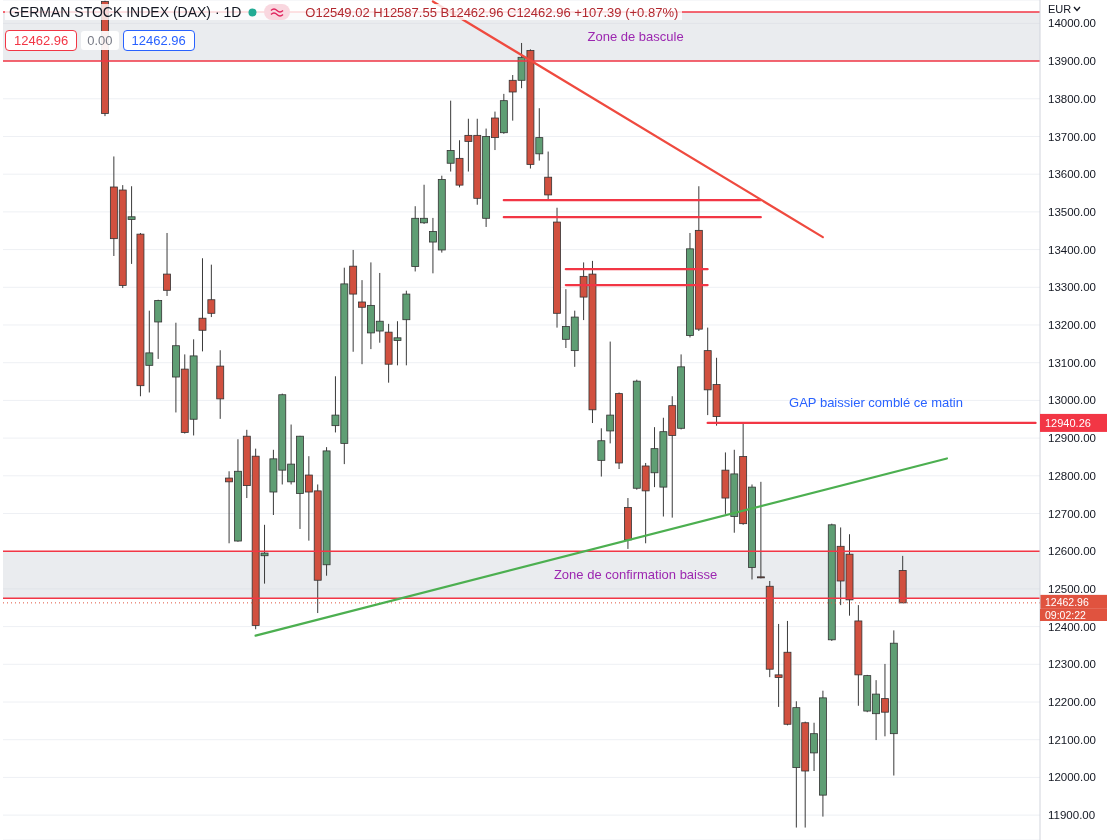 The height and width of the screenshot is (840, 1107). What do you see at coordinates (1072, 815) in the screenshot?
I see `y-tick-label: 11900.00` at bounding box center [1072, 815].